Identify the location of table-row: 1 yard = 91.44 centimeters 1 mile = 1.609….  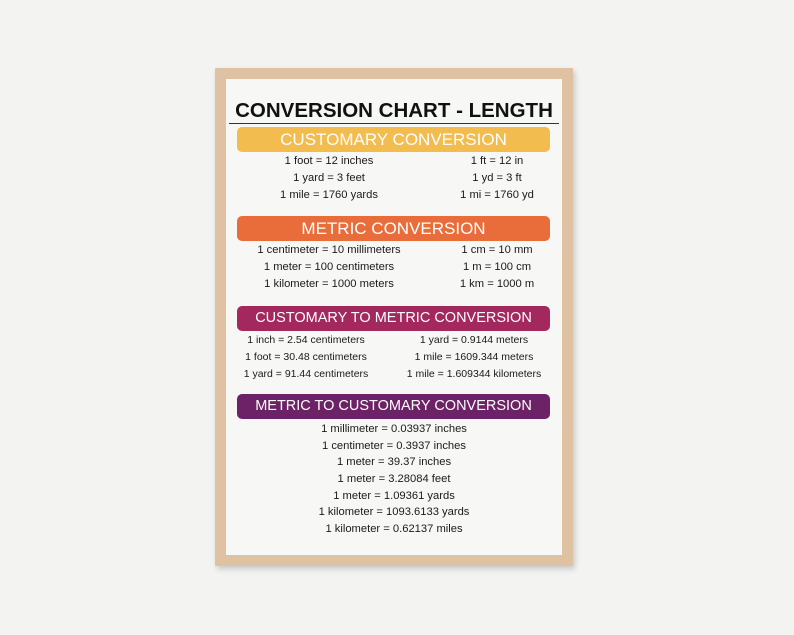
(394, 374).